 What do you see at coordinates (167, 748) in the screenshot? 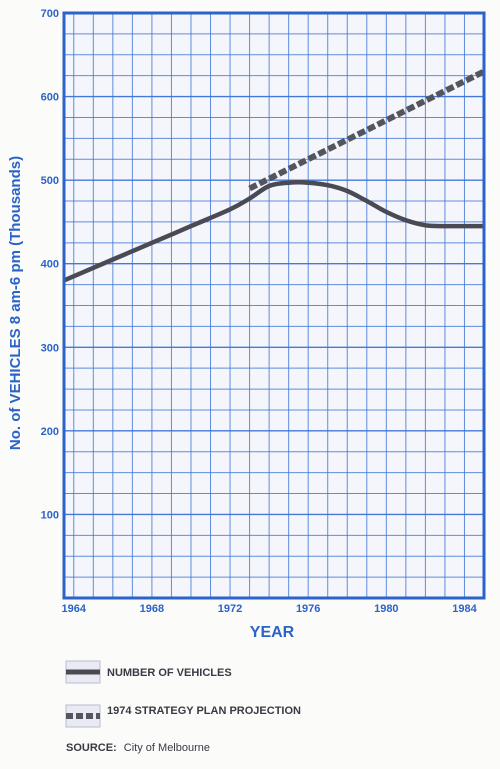
I see `source-value: City of Melbourne` at bounding box center [167, 748].